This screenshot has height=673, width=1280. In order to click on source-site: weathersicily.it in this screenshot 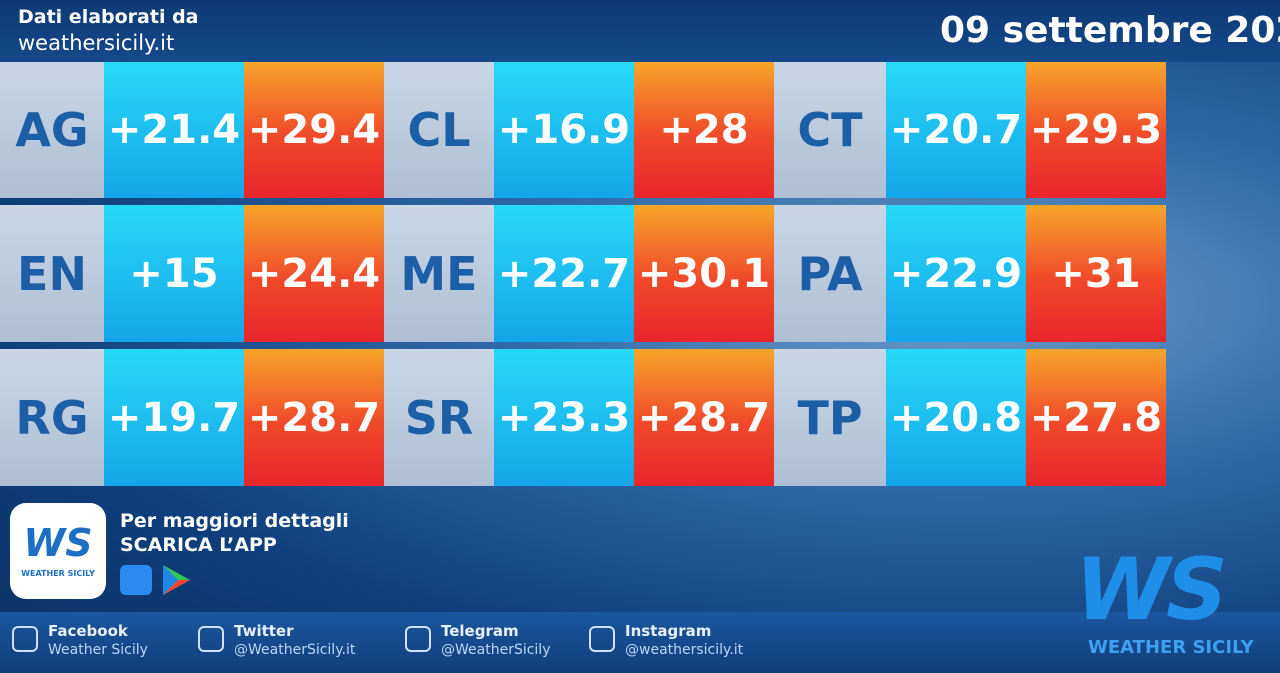, I will do `click(96, 43)`.